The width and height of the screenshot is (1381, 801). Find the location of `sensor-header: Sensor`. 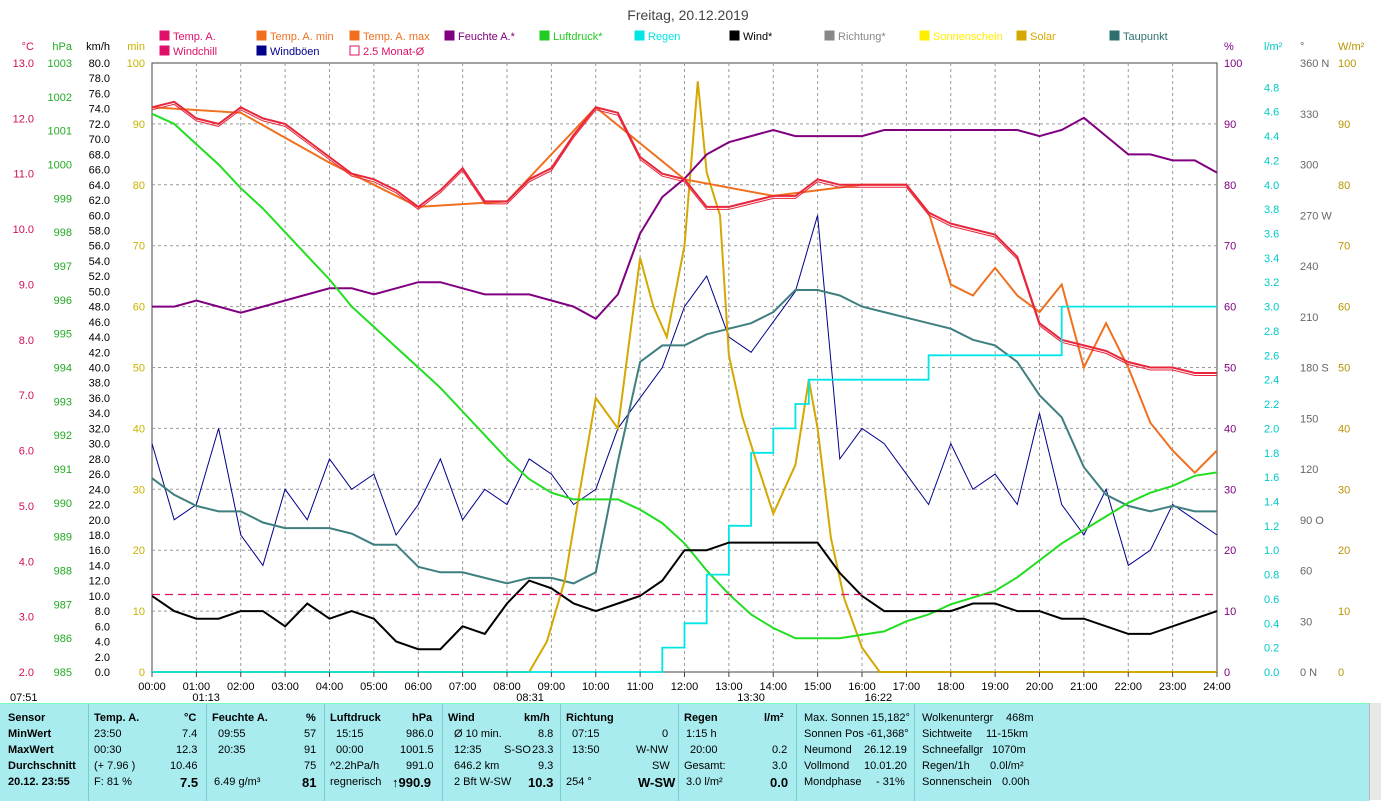

sensor-header: Sensor is located at coordinates (27, 718).